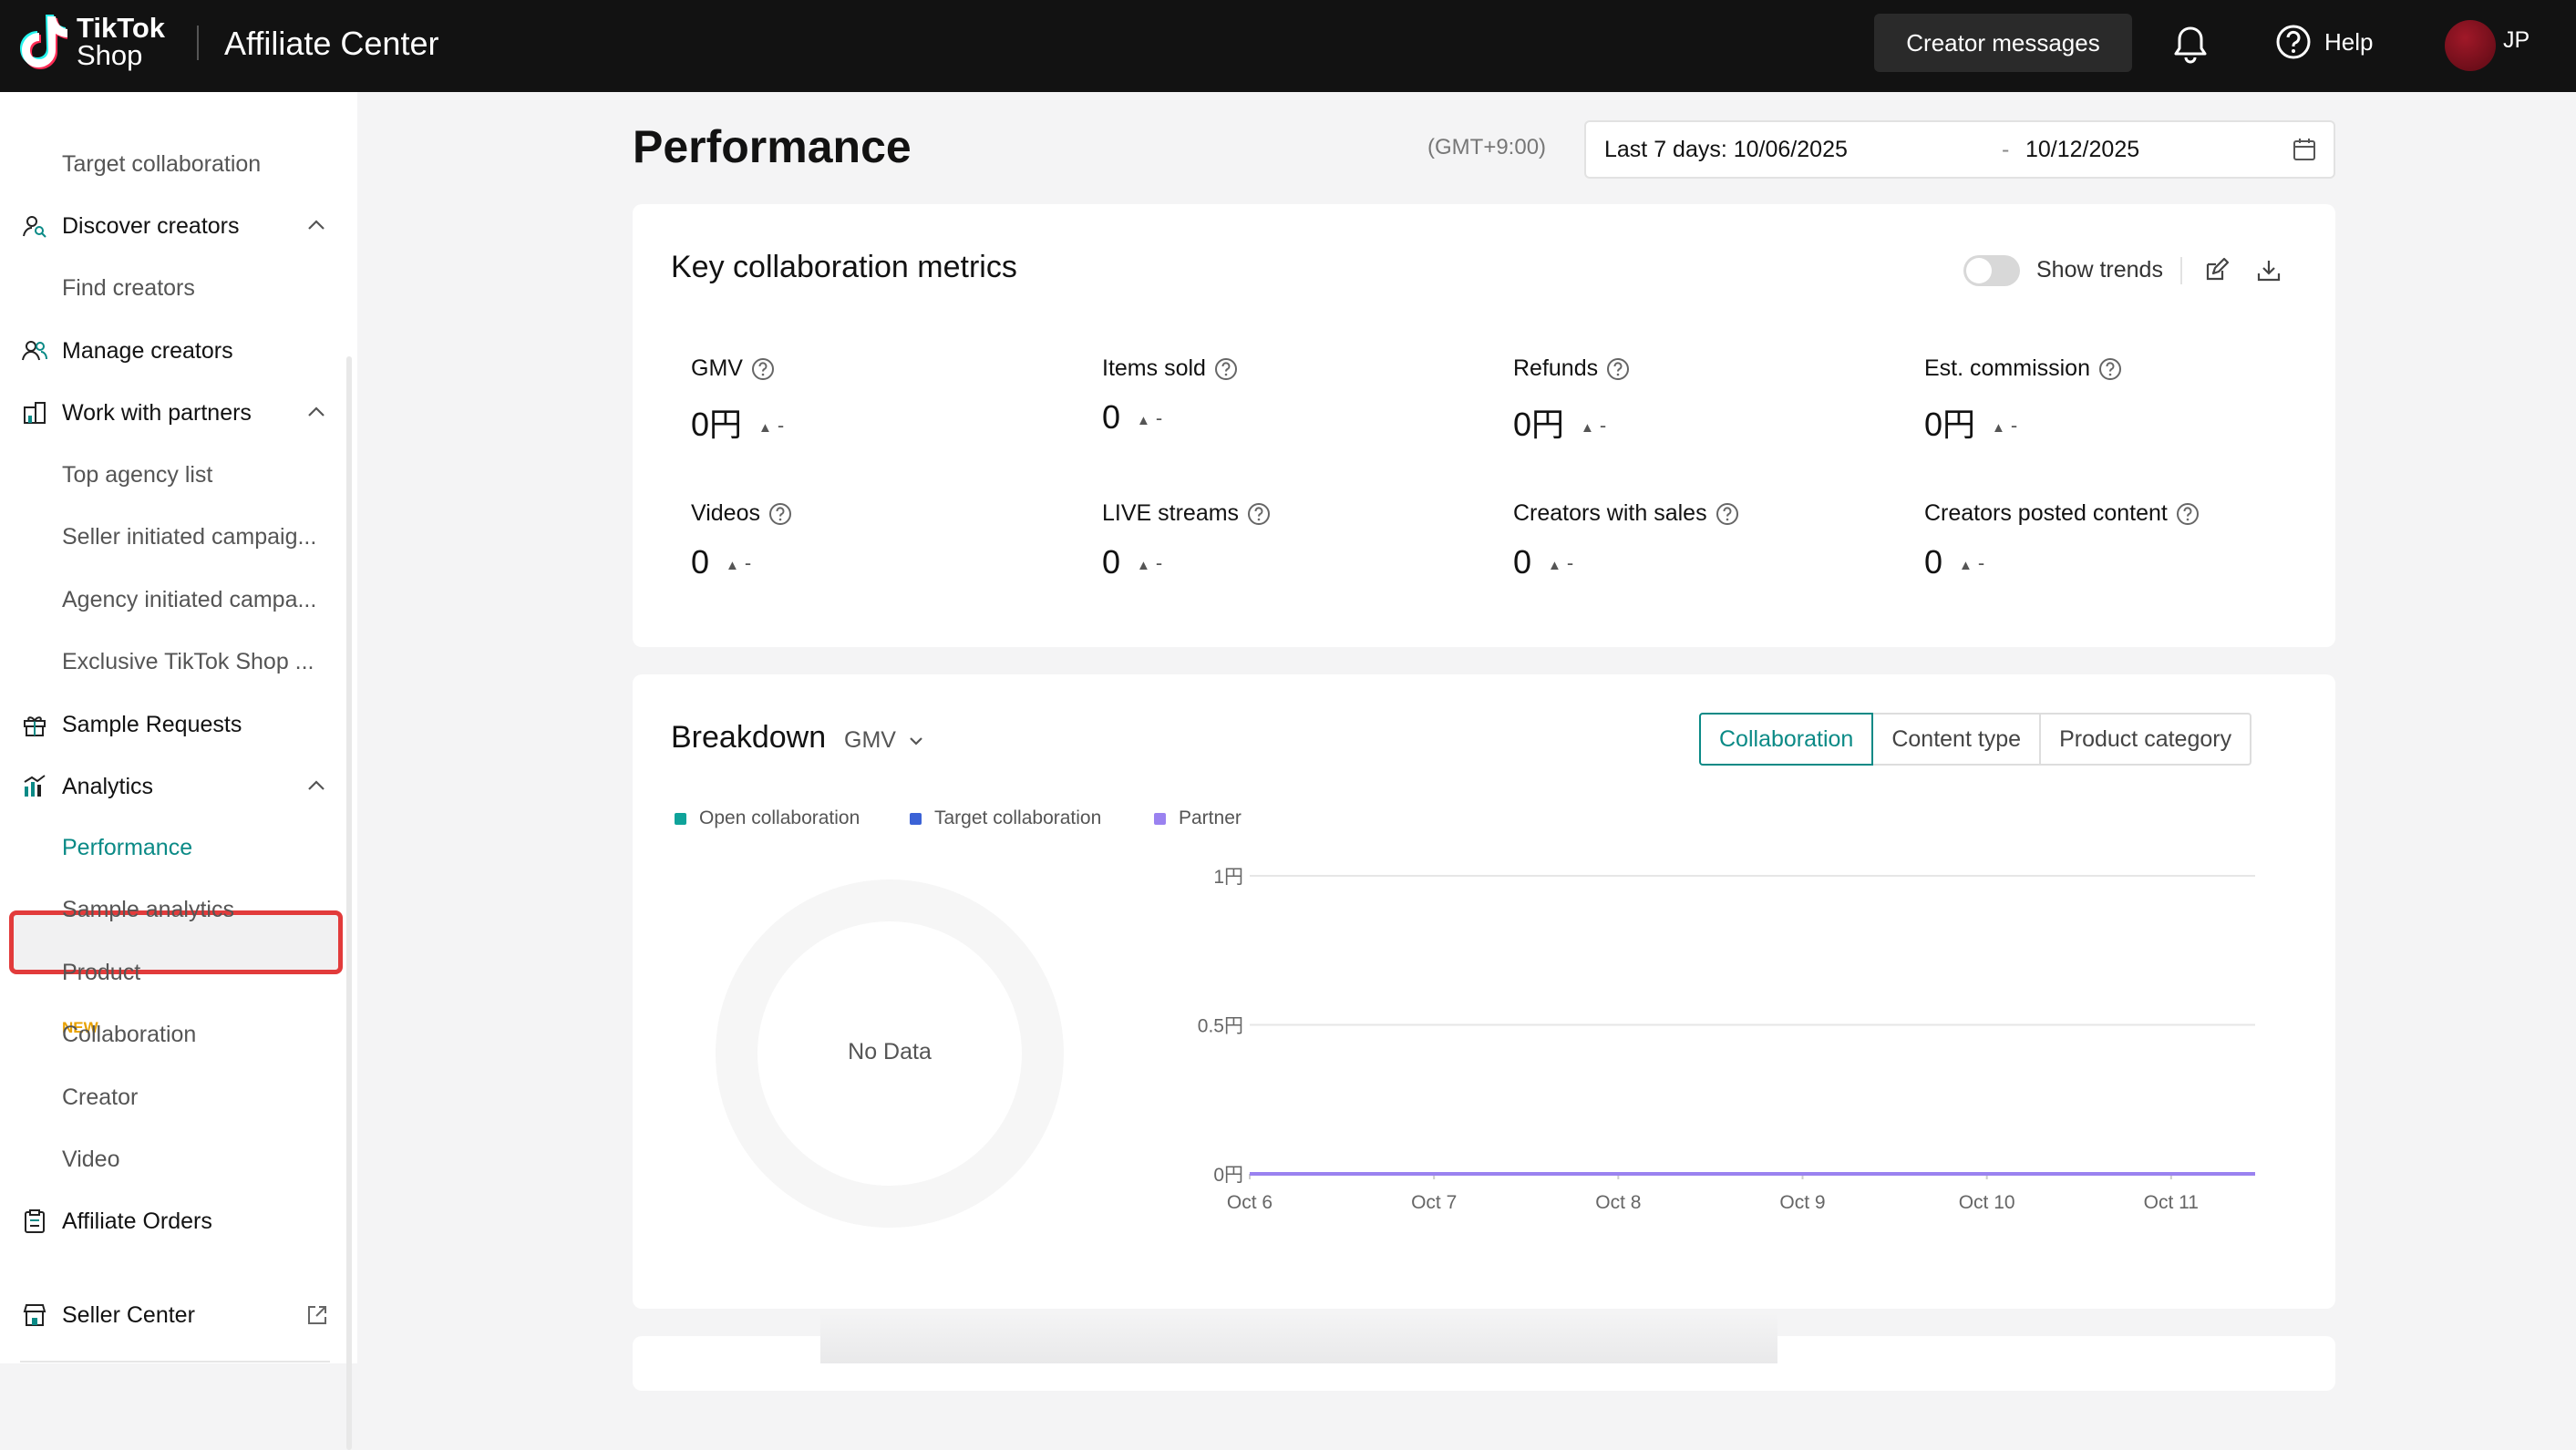 This screenshot has height=1450, width=2576. I want to click on metric-value: 0, so click(700, 562).